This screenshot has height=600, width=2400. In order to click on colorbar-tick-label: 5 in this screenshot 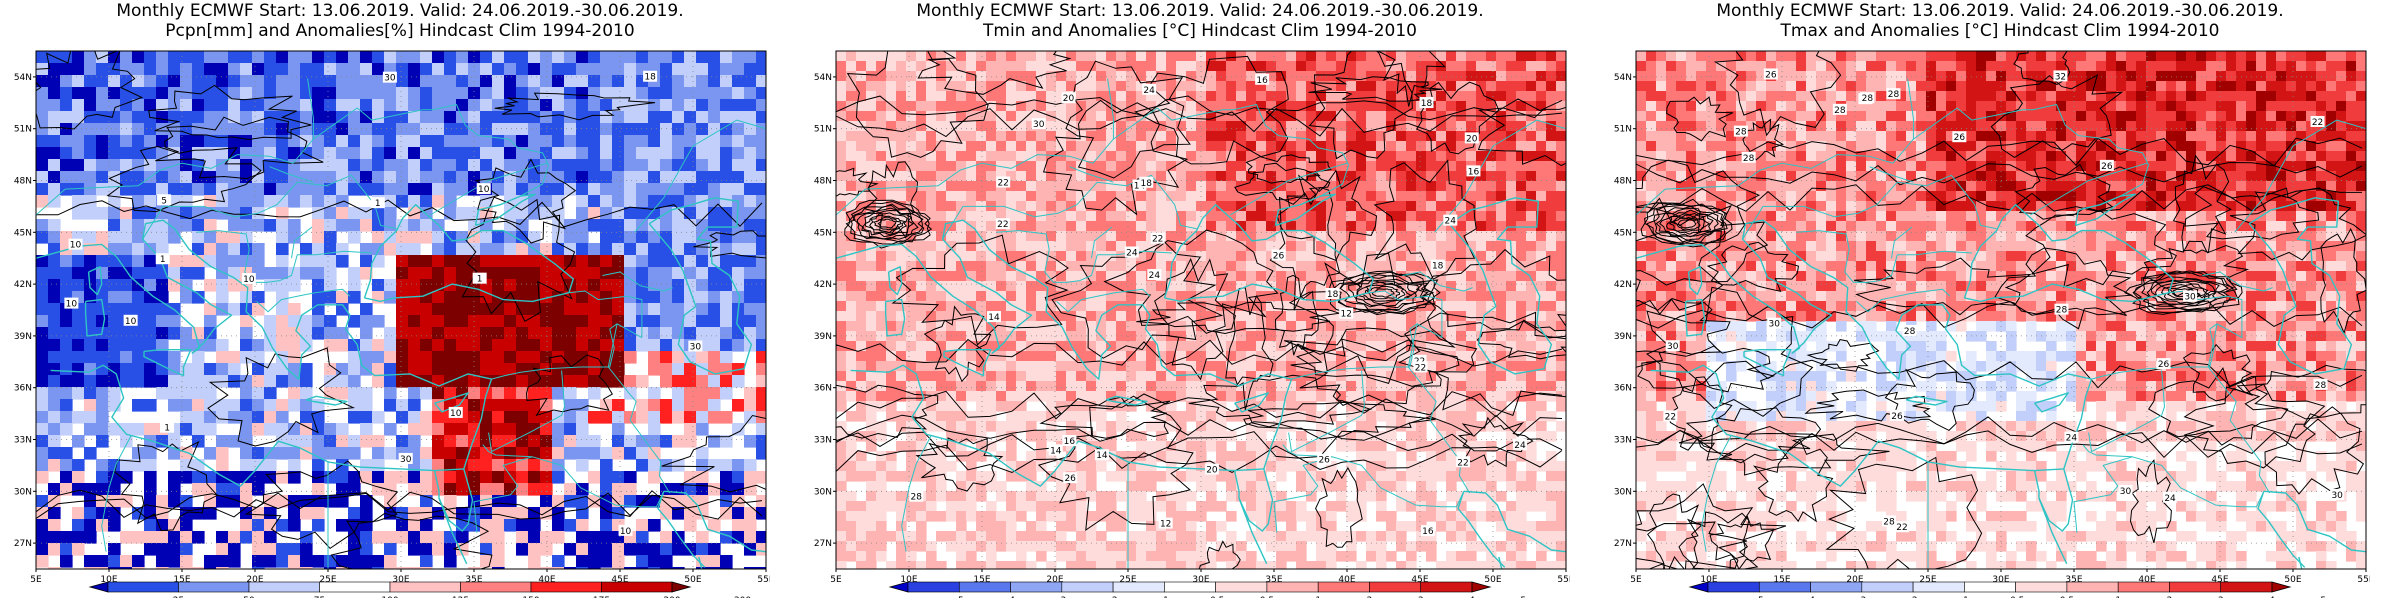, I will do `click(2323, 597)`.